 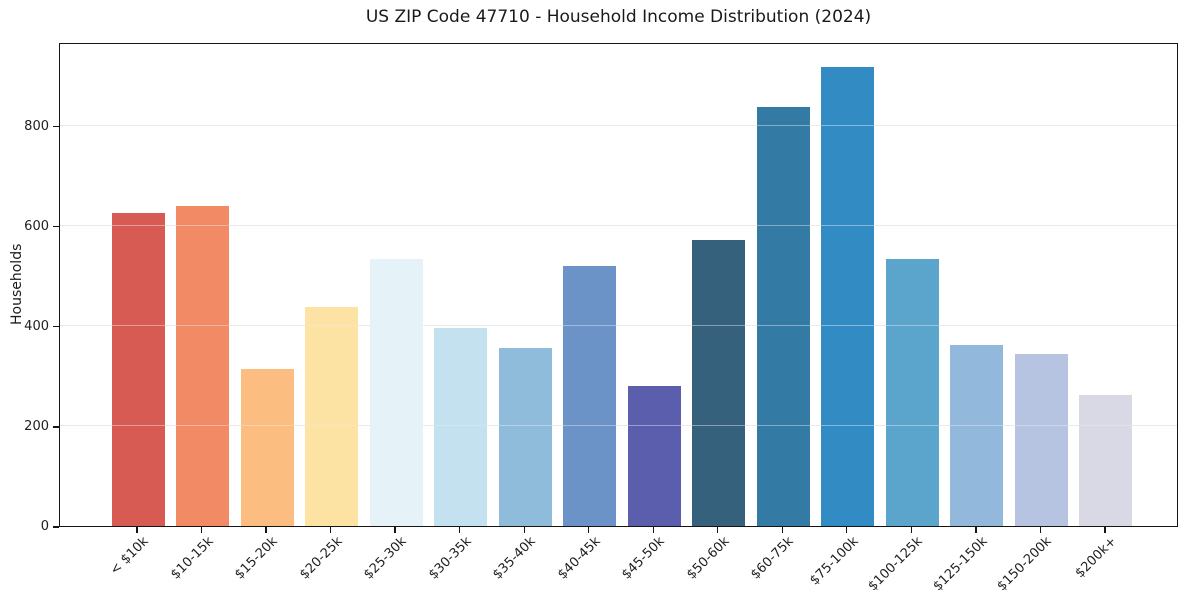 What do you see at coordinates (719, 383) in the screenshot?
I see `bar-$50-60k` at bounding box center [719, 383].